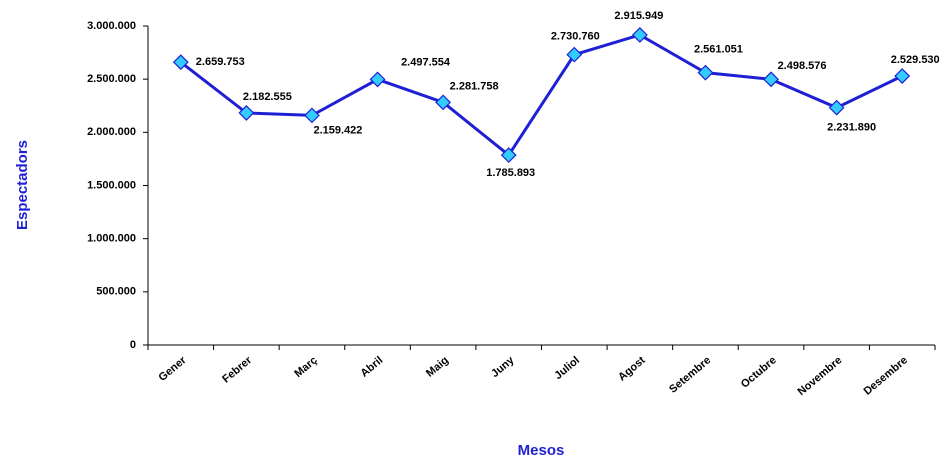 Image resolution: width=952 pixels, height=460 pixels. What do you see at coordinates (638, 16) in the screenshot?
I see `value-label: 2.915.949` at bounding box center [638, 16].